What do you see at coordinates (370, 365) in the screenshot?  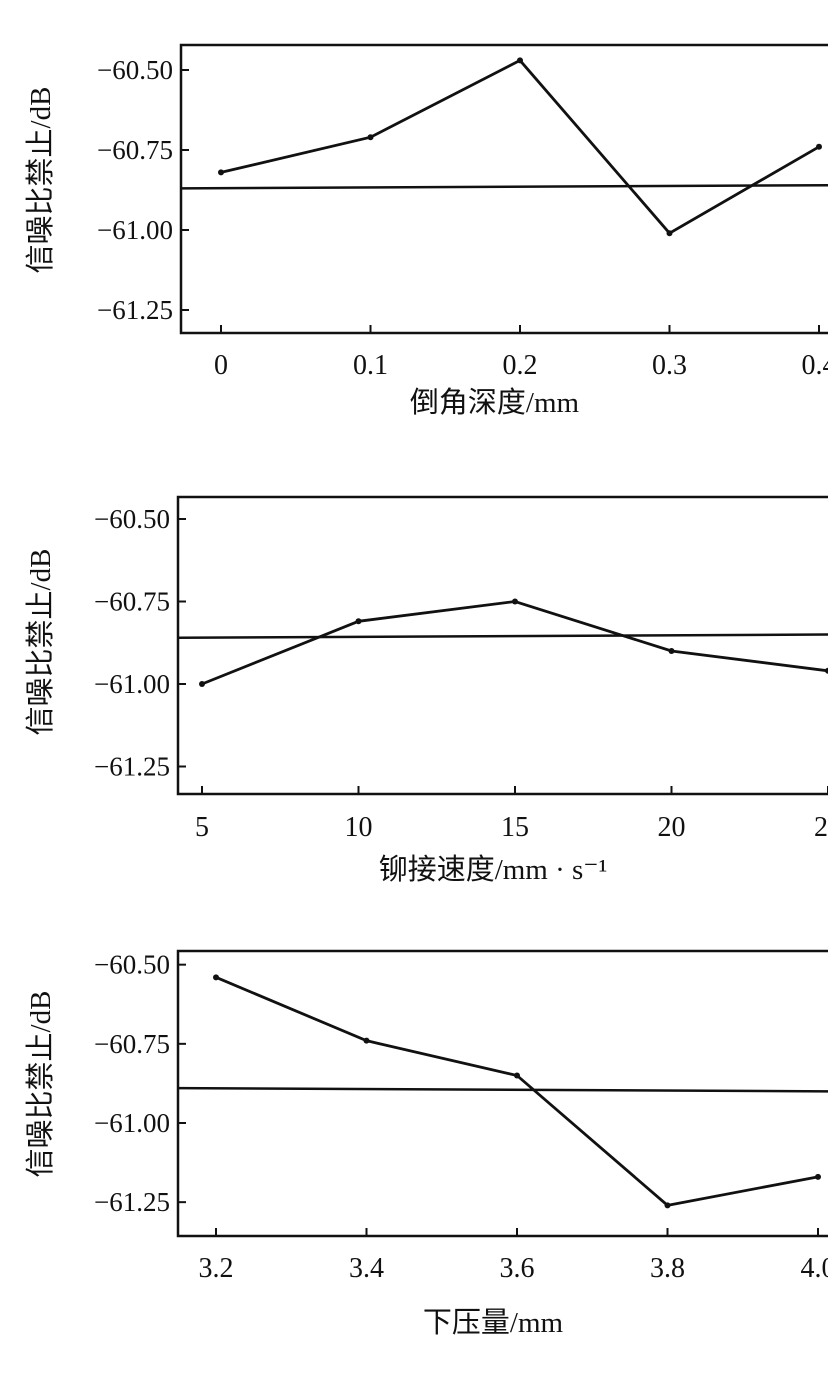 I see `x-tick-label: 0.1` at bounding box center [370, 365].